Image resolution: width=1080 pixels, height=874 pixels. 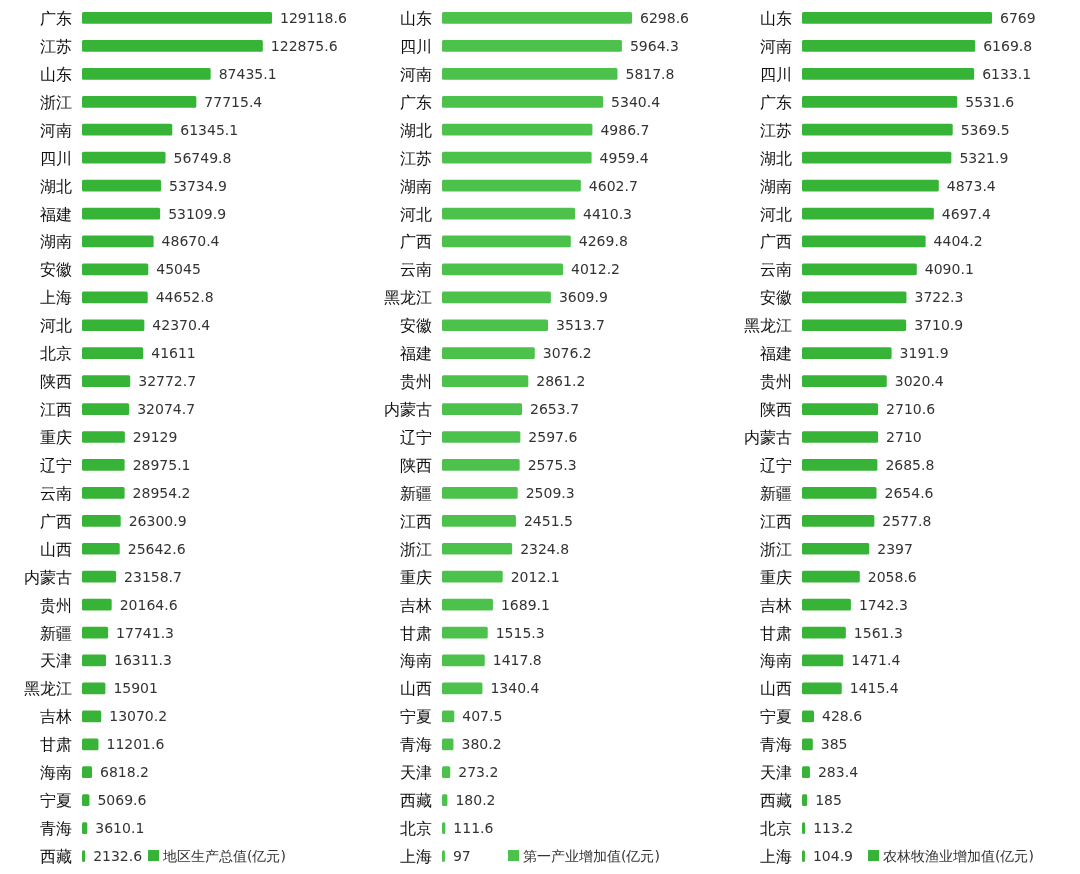 I want to click on y-tick-label: 湖南, so click(x=776, y=186).